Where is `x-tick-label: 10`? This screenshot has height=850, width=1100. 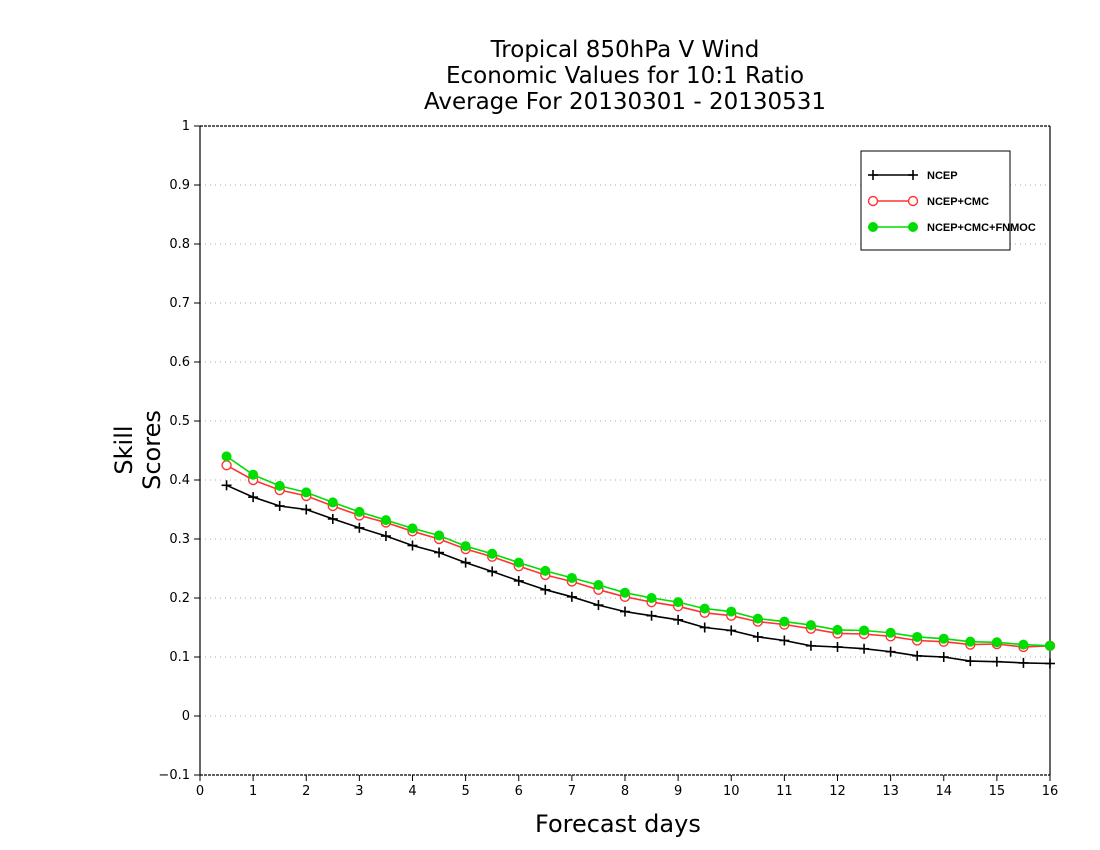
x-tick-label: 10 is located at coordinates (731, 791).